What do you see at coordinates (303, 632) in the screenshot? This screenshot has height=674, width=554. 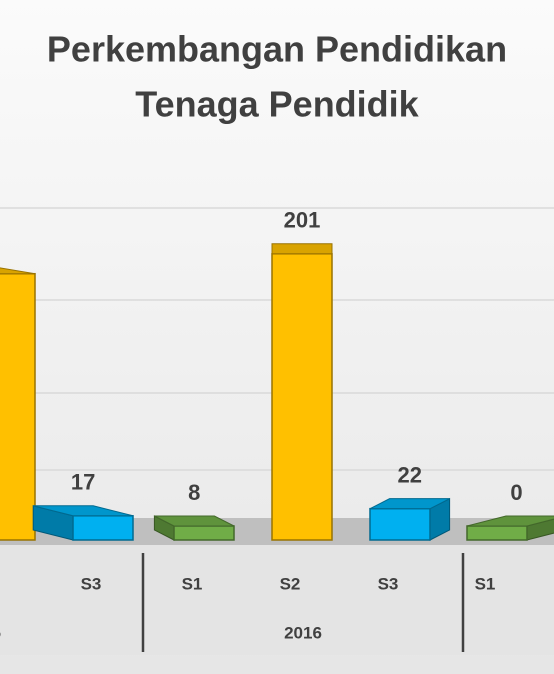 I see `group-label: 2016` at bounding box center [303, 632].